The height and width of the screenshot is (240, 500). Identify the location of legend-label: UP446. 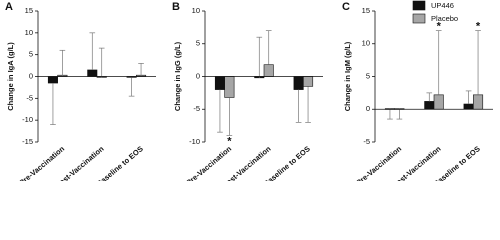
(442, 5).